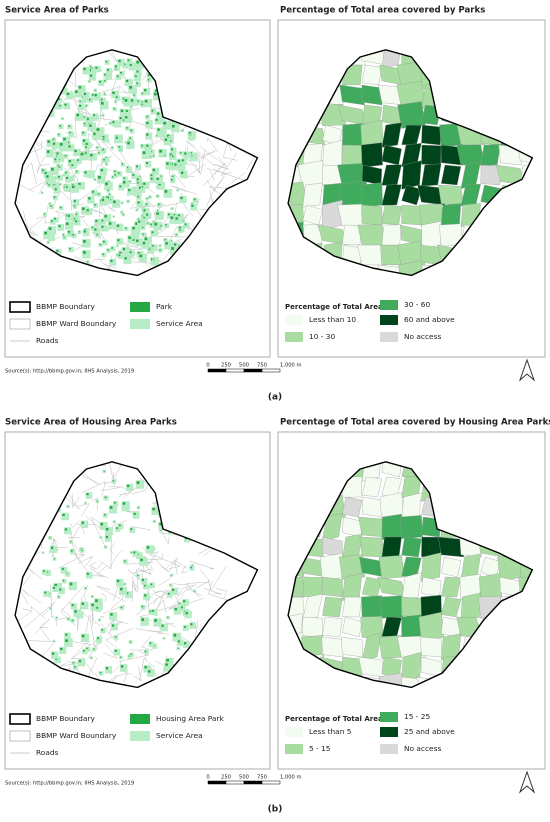 The height and width of the screenshot is (822, 550). Describe the element at coordinates (332, 319) in the screenshot. I see `legend-label: Less than 10` at that location.